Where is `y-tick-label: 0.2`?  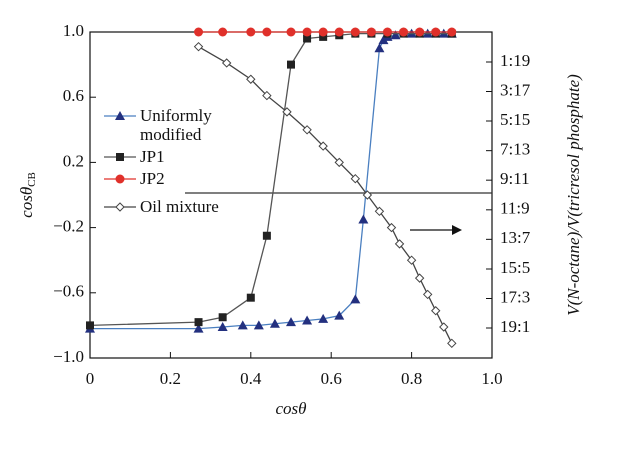 y-tick-label: 0.2 is located at coordinates (73, 160).